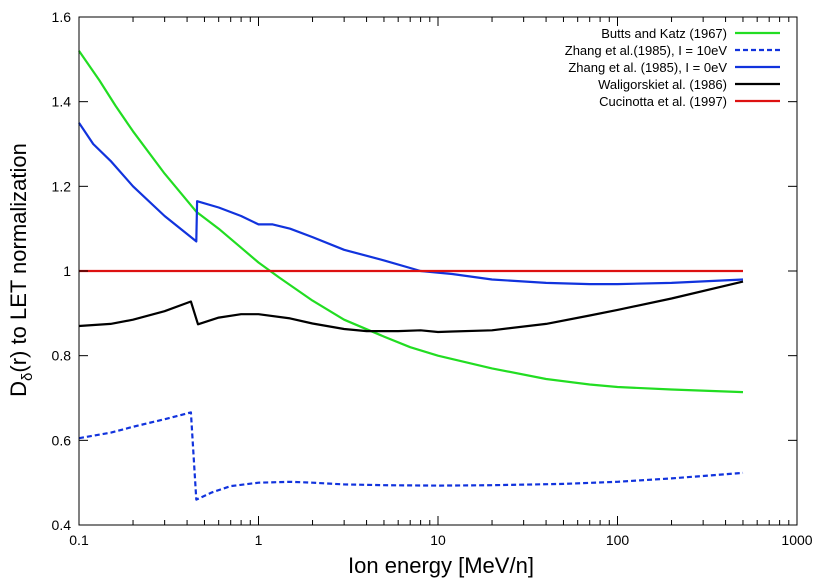 Image resolution: width=830 pixels, height=581 pixels. Describe the element at coordinates (62, 525) in the screenshot. I see `y-tick-label: 0.4` at that location.